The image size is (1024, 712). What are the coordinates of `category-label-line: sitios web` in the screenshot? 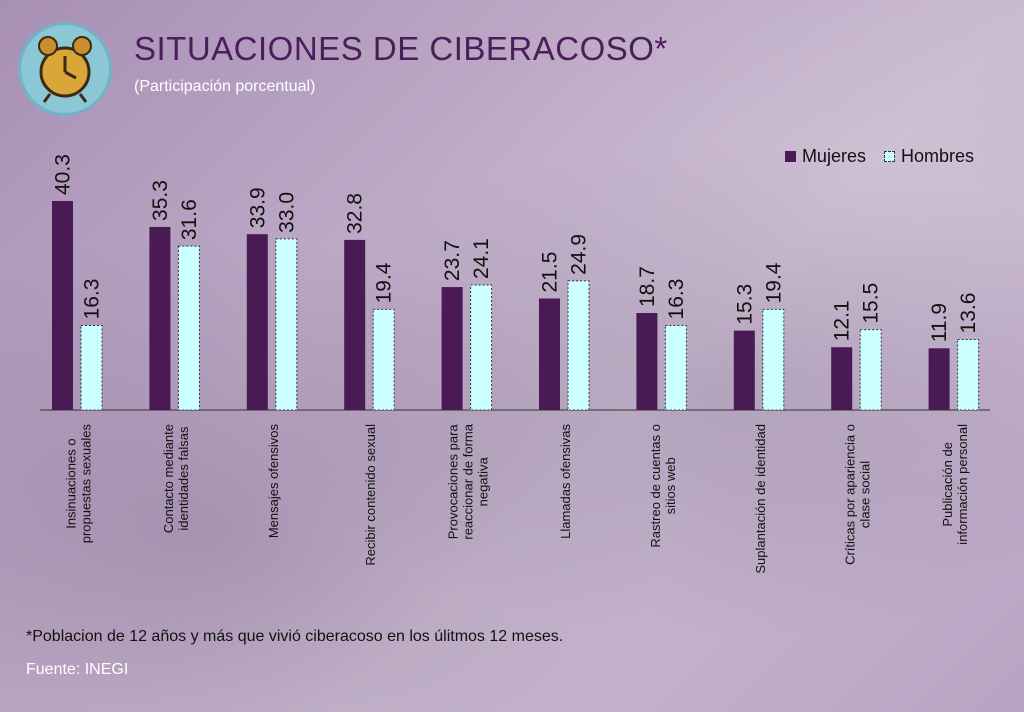 It's located at (670, 485).